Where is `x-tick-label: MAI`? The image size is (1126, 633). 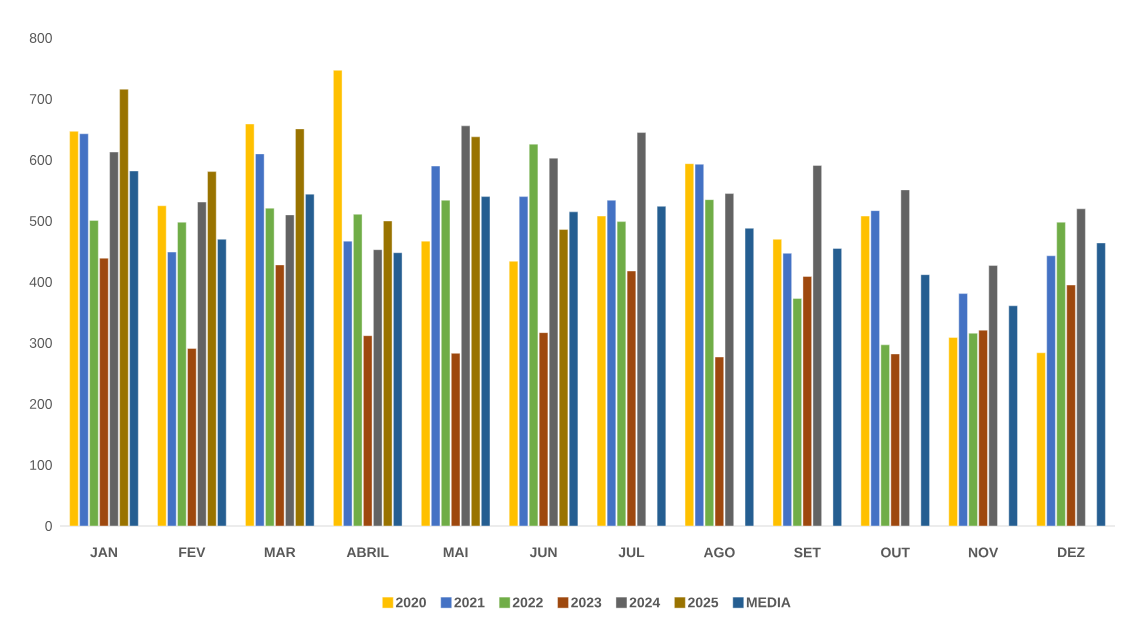 x-tick-label: MAI is located at coordinates (455, 552).